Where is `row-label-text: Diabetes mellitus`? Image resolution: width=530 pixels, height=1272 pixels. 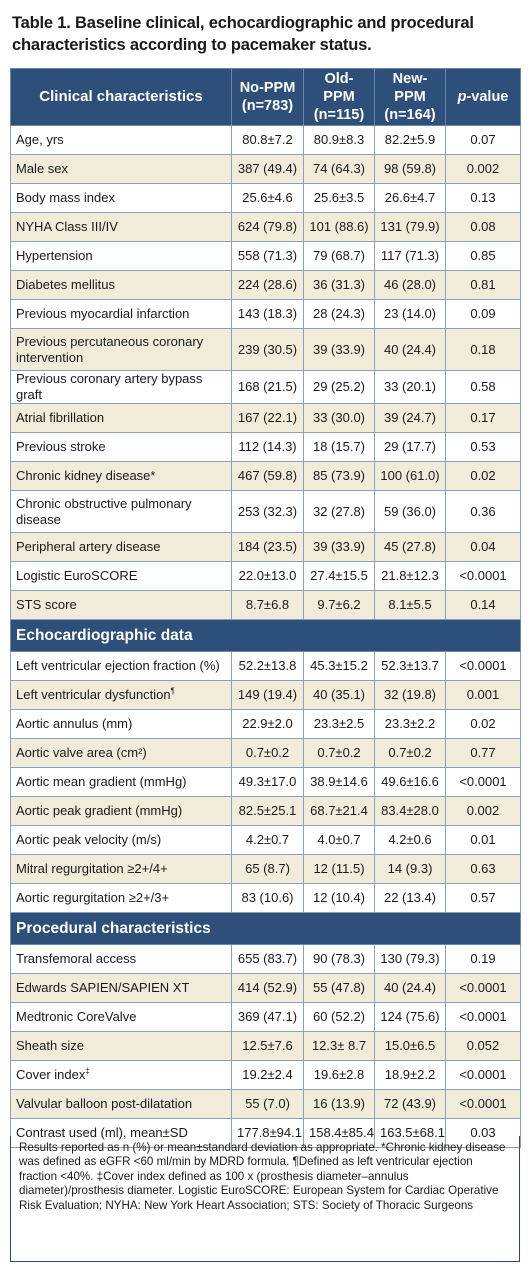 row-label-text: Diabetes mellitus is located at coordinates (65, 284).